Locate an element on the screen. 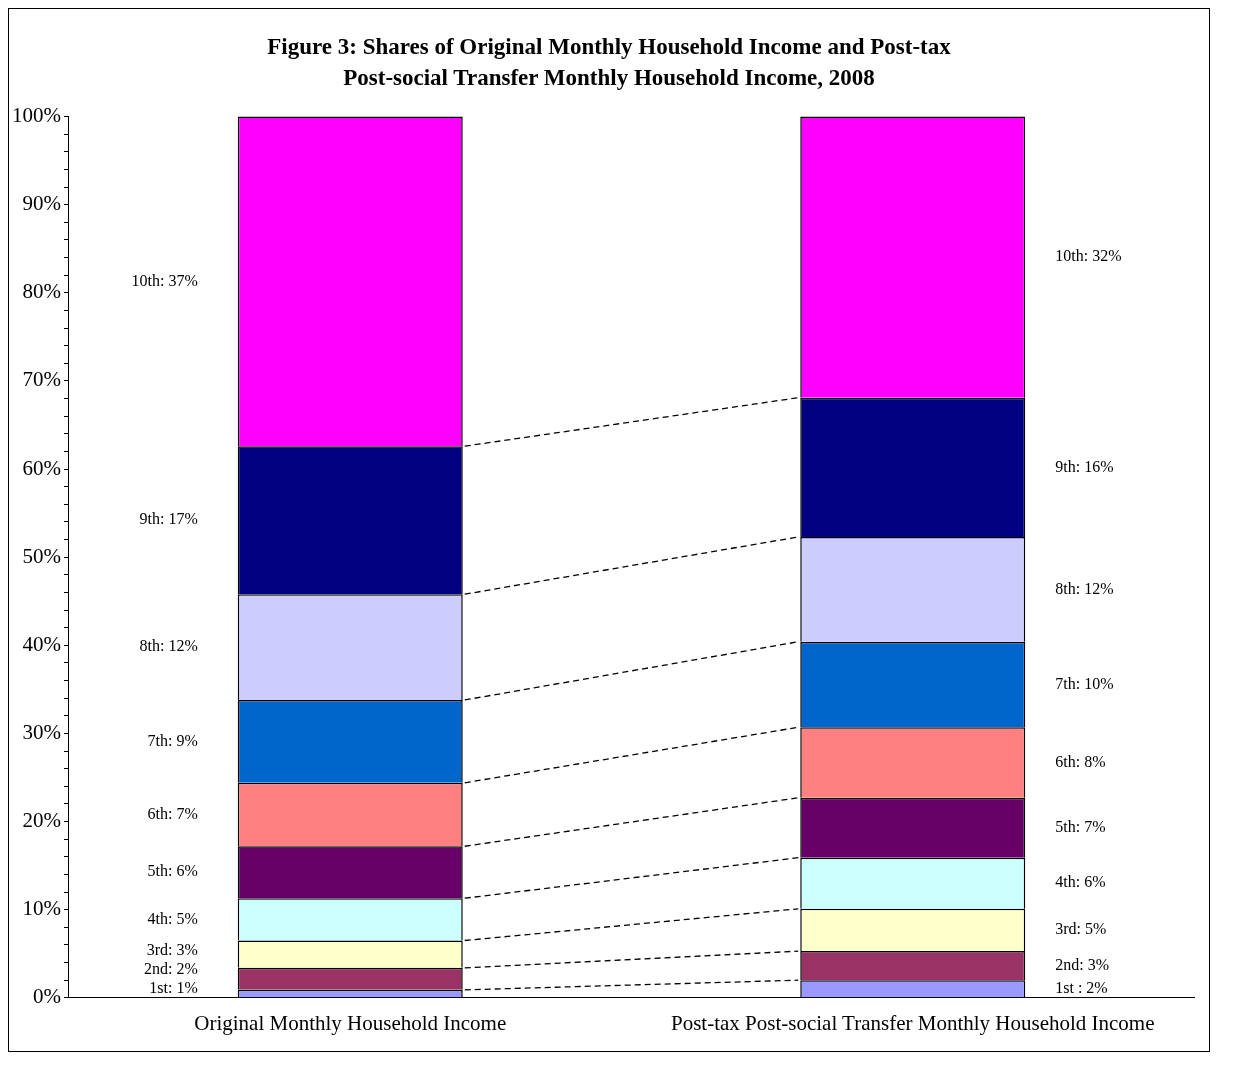  y-tick-label: 60% is located at coordinates (41, 467).